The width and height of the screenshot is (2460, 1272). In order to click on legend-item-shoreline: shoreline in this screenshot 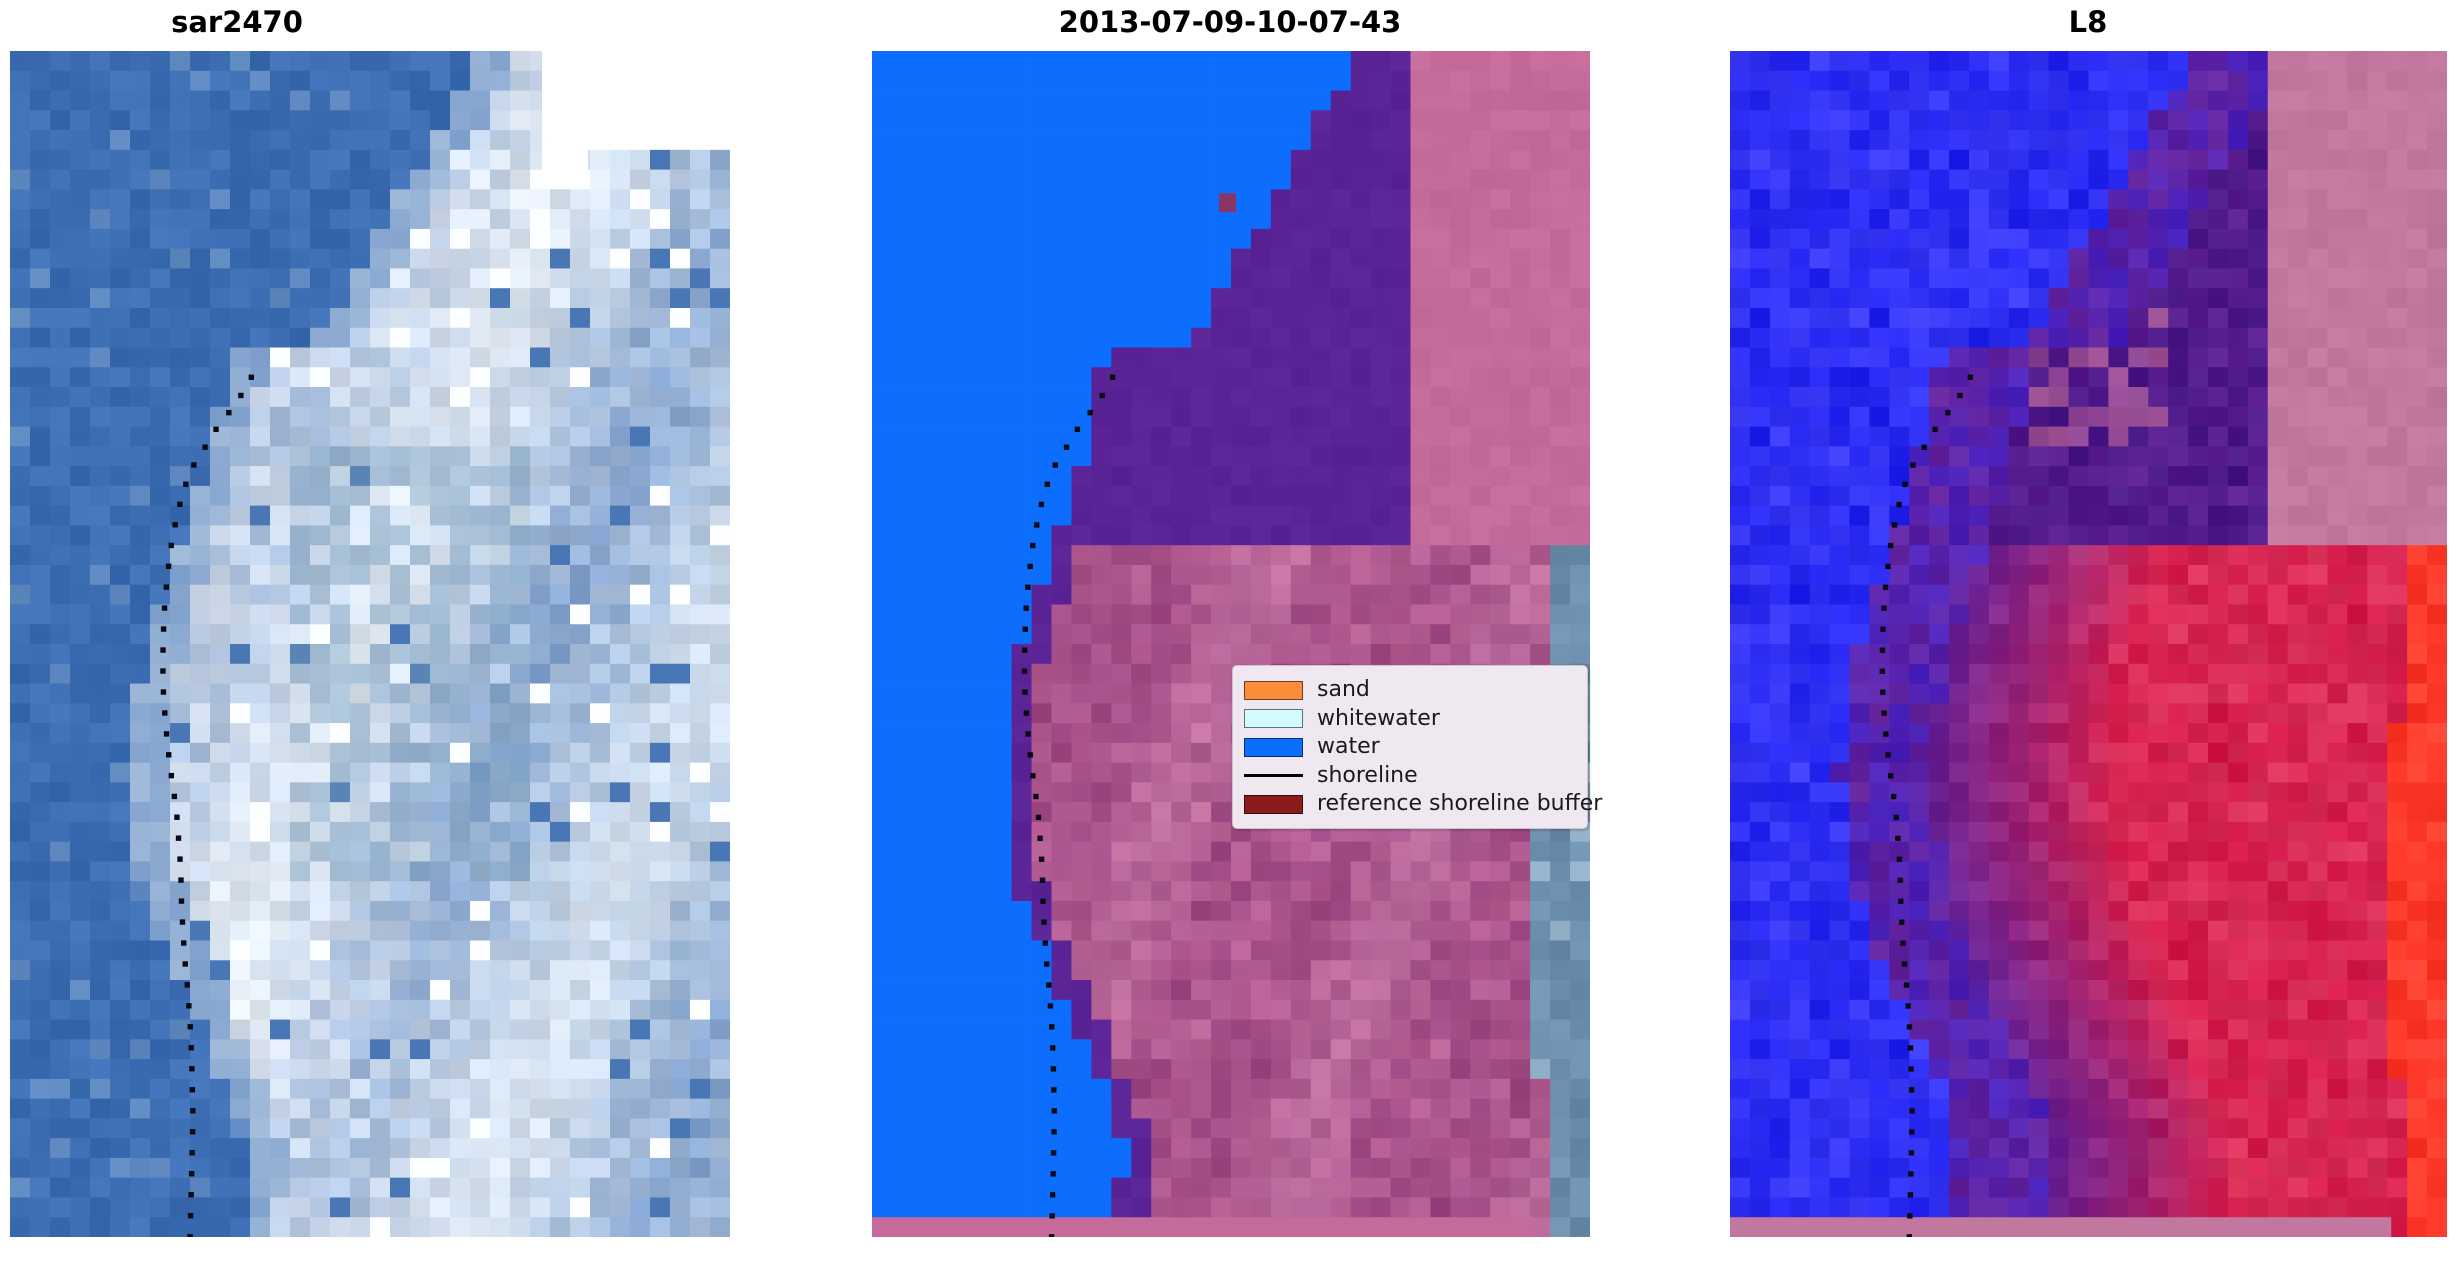, I will do `click(1409, 776)`.